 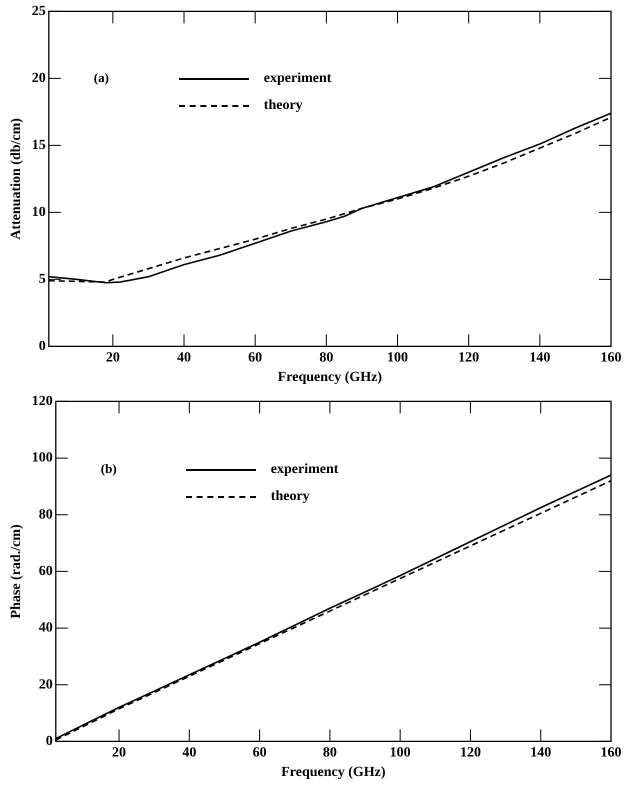 What do you see at coordinates (108, 468) in the screenshot?
I see `annotation: (b)` at bounding box center [108, 468].